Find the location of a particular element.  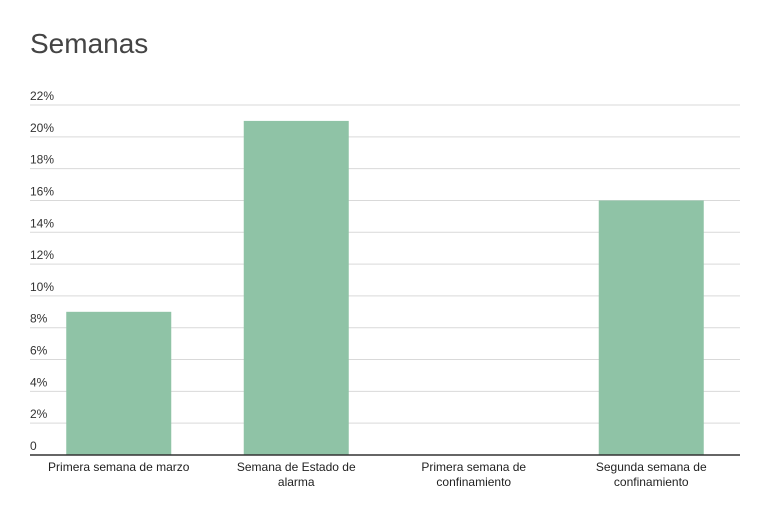

y-tick-label: 8% is located at coordinates (39, 319).